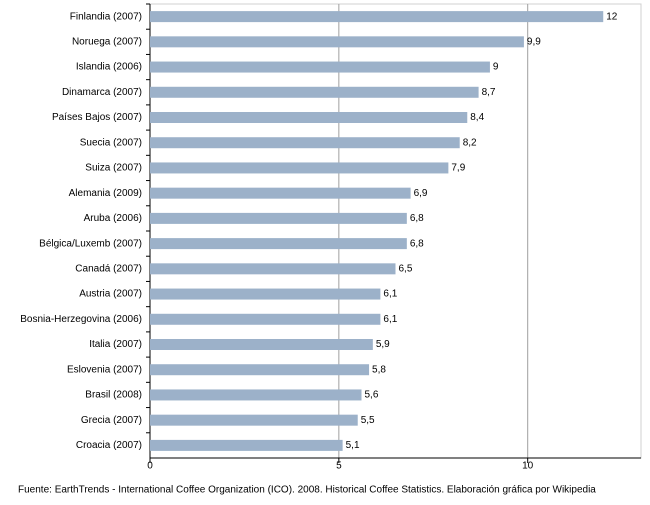  Describe the element at coordinates (379, 369) in the screenshot. I see `value-label: 5,8` at that location.